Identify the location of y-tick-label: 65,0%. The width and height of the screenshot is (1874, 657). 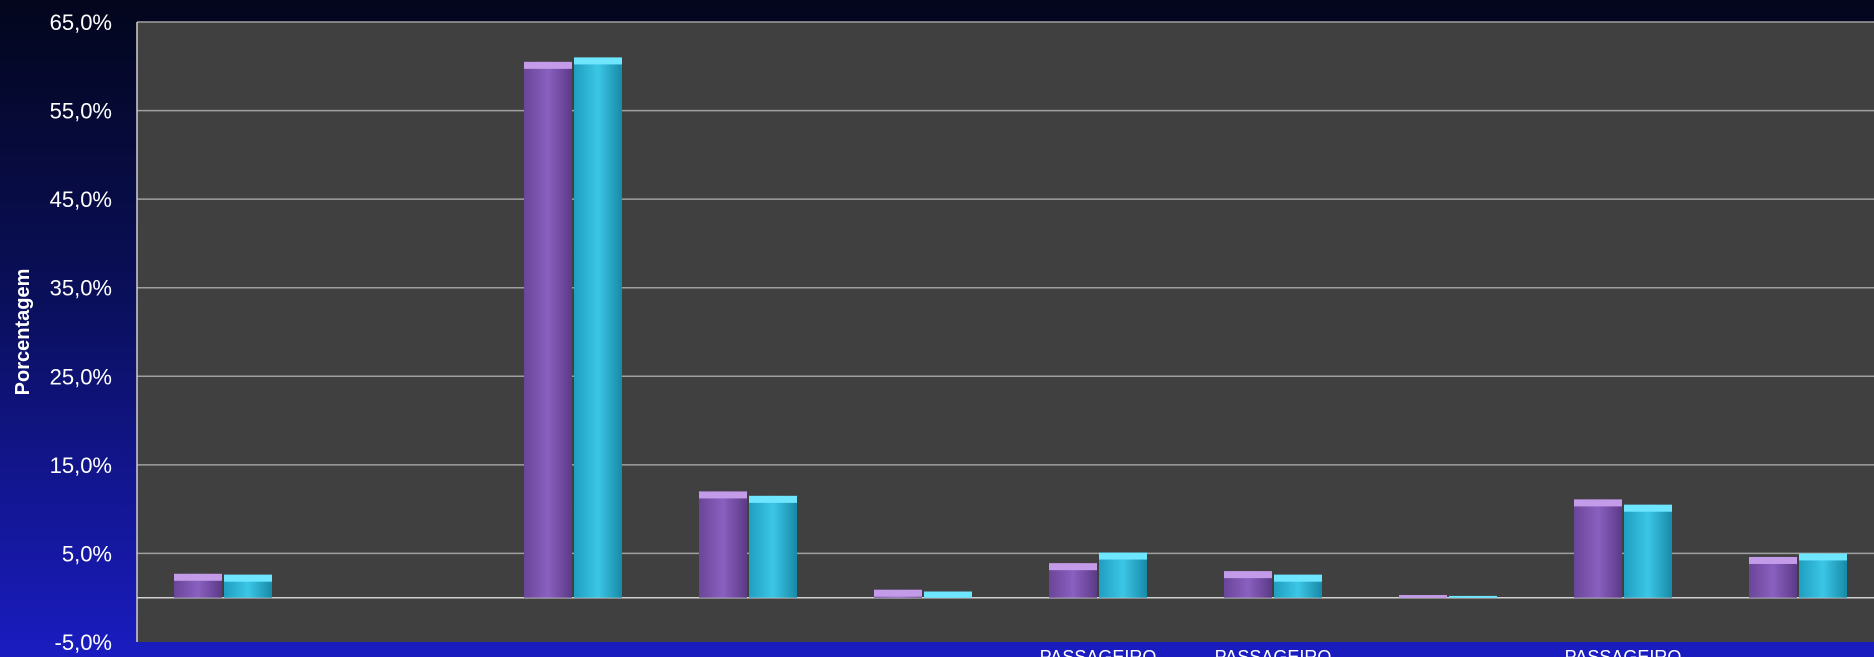
(81, 22).